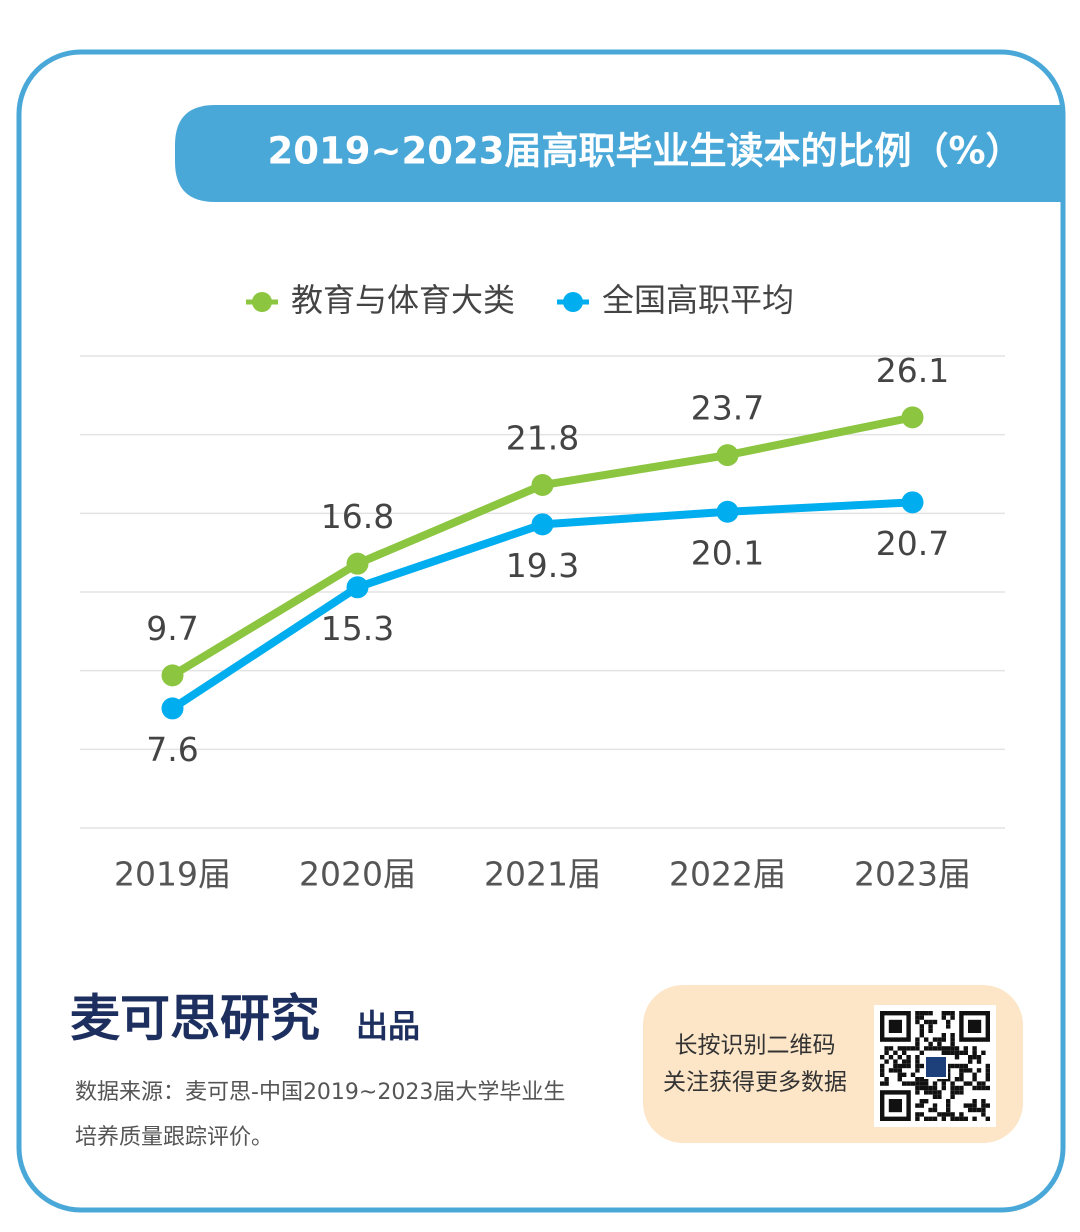 The width and height of the screenshot is (1080, 1232). I want to click on data-label: 20.1, so click(727, 552).